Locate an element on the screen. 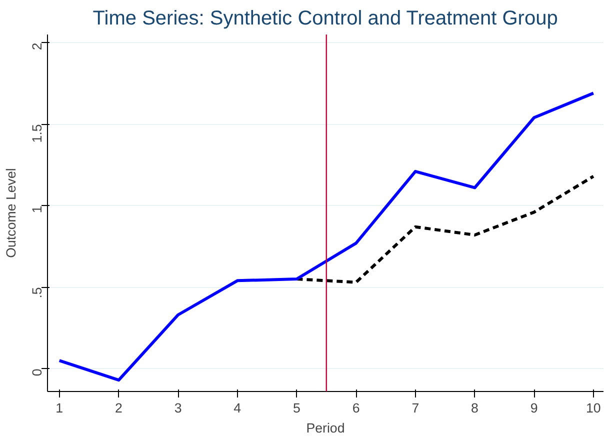 This screenshot has width=611, height=438. x-tick-label: 6 is located at coordinates (356, 408).